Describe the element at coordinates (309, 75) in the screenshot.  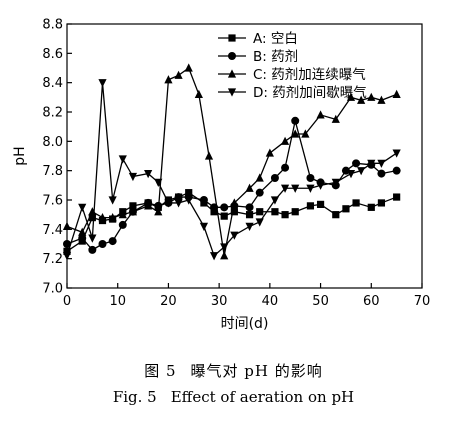
I see `legend-label: C: 药剂加连续曝气` at that location.